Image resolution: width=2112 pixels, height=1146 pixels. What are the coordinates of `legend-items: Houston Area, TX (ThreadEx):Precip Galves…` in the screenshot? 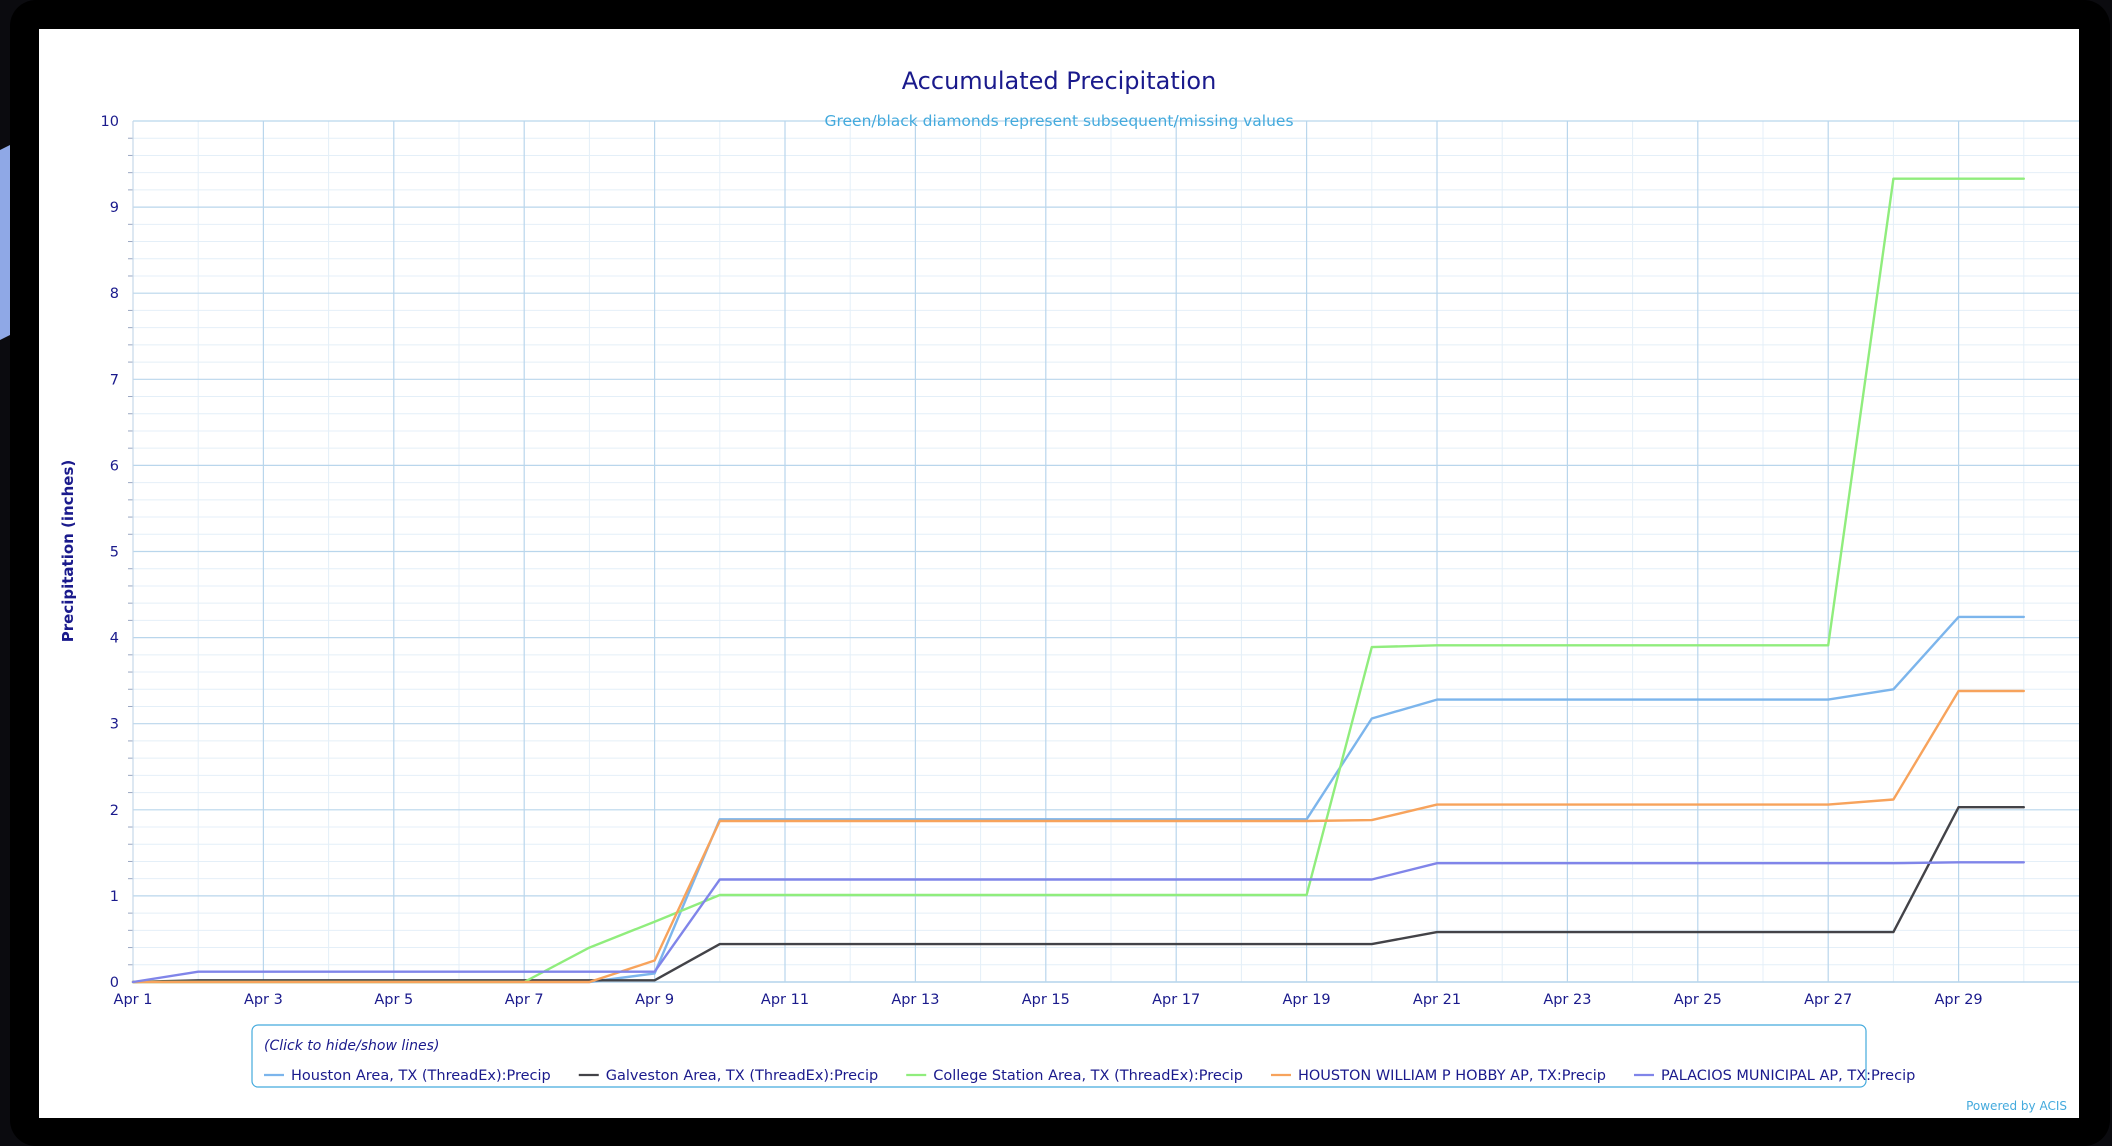 It's located at (1089, 1076).